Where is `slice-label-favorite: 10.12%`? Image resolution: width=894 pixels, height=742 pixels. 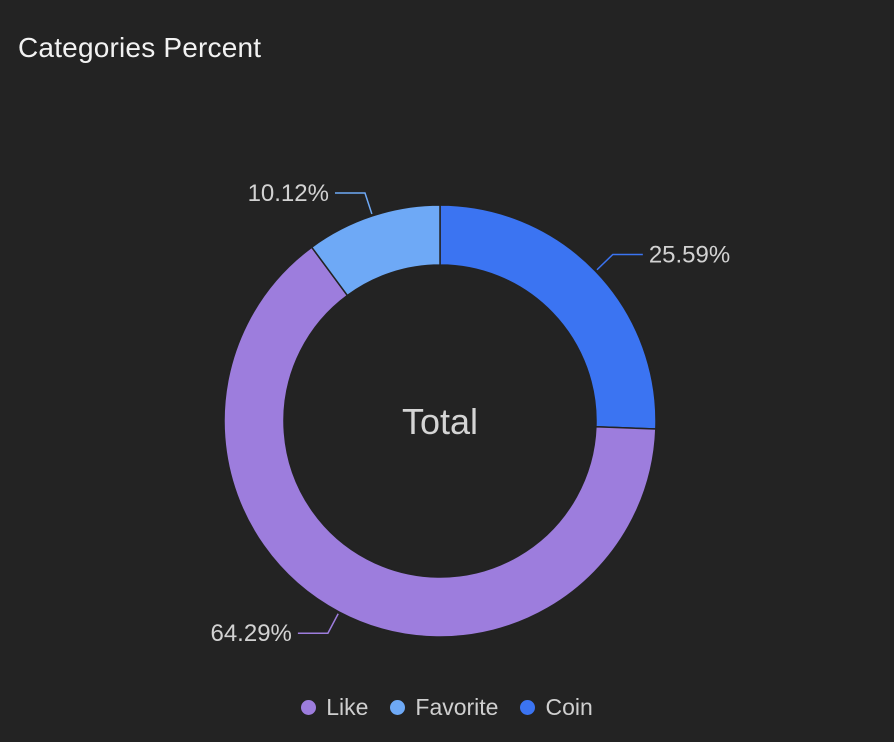 slice-label-favorite: 10.12% is located at coordinates (288, 193).